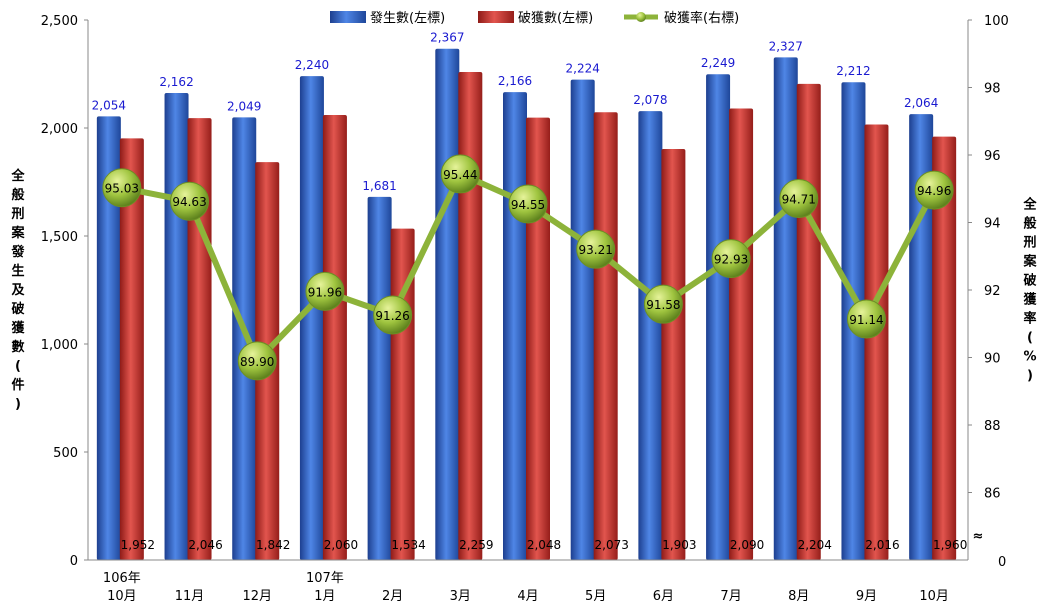  I want to click on right-tick-label: 94, so click(992, 224).